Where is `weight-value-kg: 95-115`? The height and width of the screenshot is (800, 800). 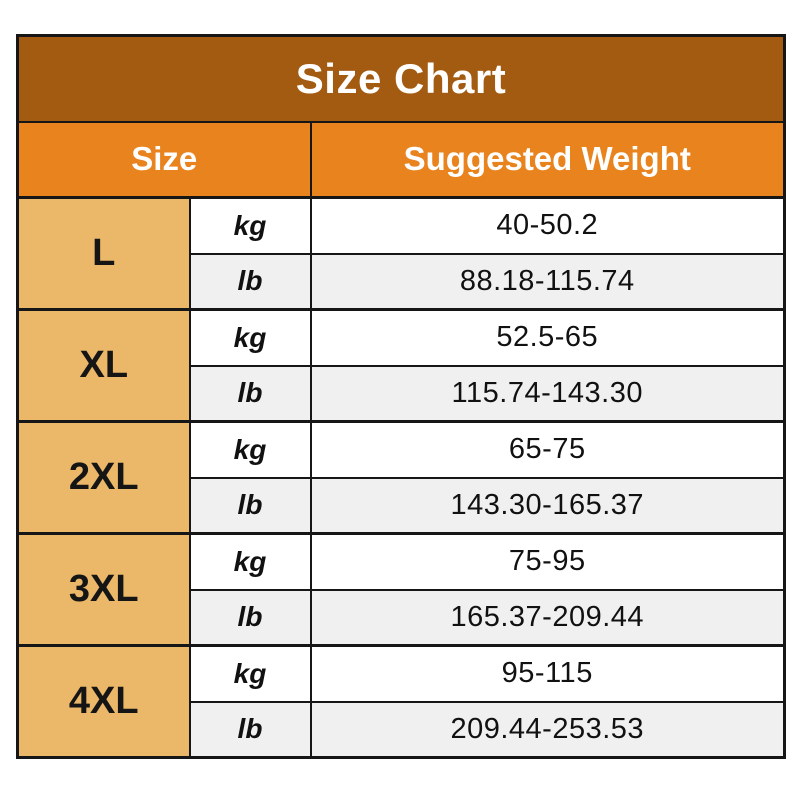
weight-value-kg: 95-115 is located at coordinates (547, 673).